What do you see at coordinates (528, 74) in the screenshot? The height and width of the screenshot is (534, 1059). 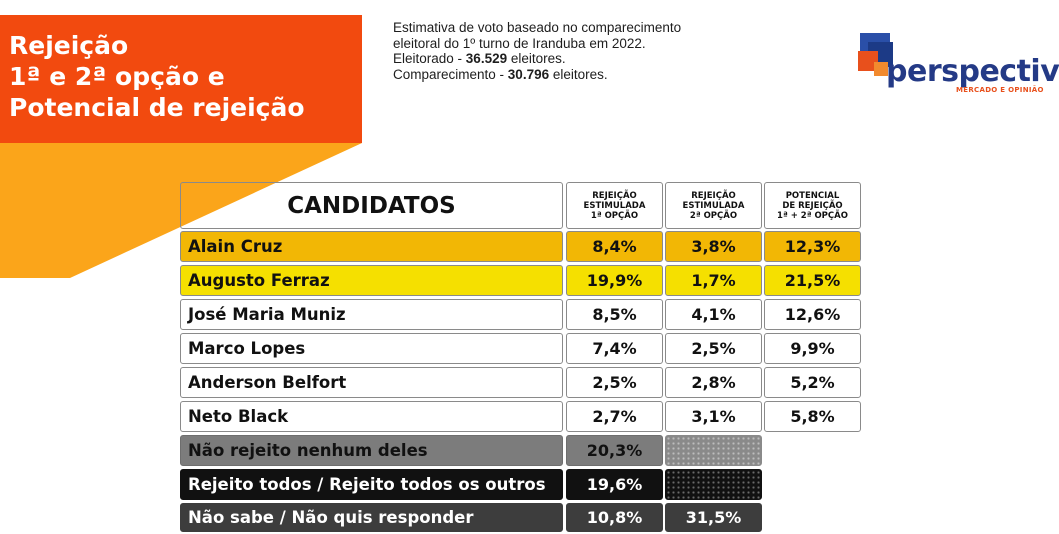 I see `turnout-value: 30.796` at bounding box center [528, 74].